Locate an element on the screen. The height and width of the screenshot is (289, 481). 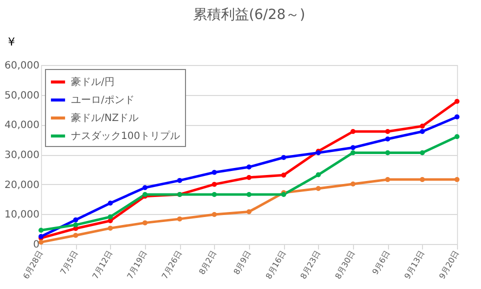
x-tick-label: 8月2日 is located at coordinates (207, 262).